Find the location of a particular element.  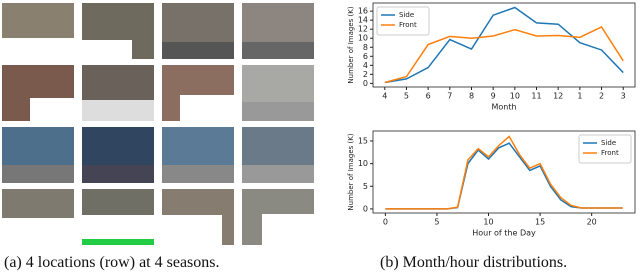

y-tick-label: 14 is located at coordinates (363, 20).